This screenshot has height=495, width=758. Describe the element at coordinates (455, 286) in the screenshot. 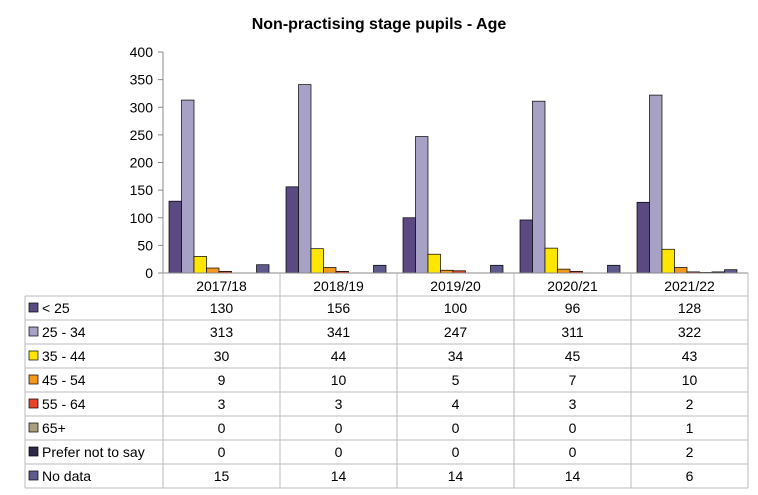

I see `x-category-label: 2019/20` at that location.